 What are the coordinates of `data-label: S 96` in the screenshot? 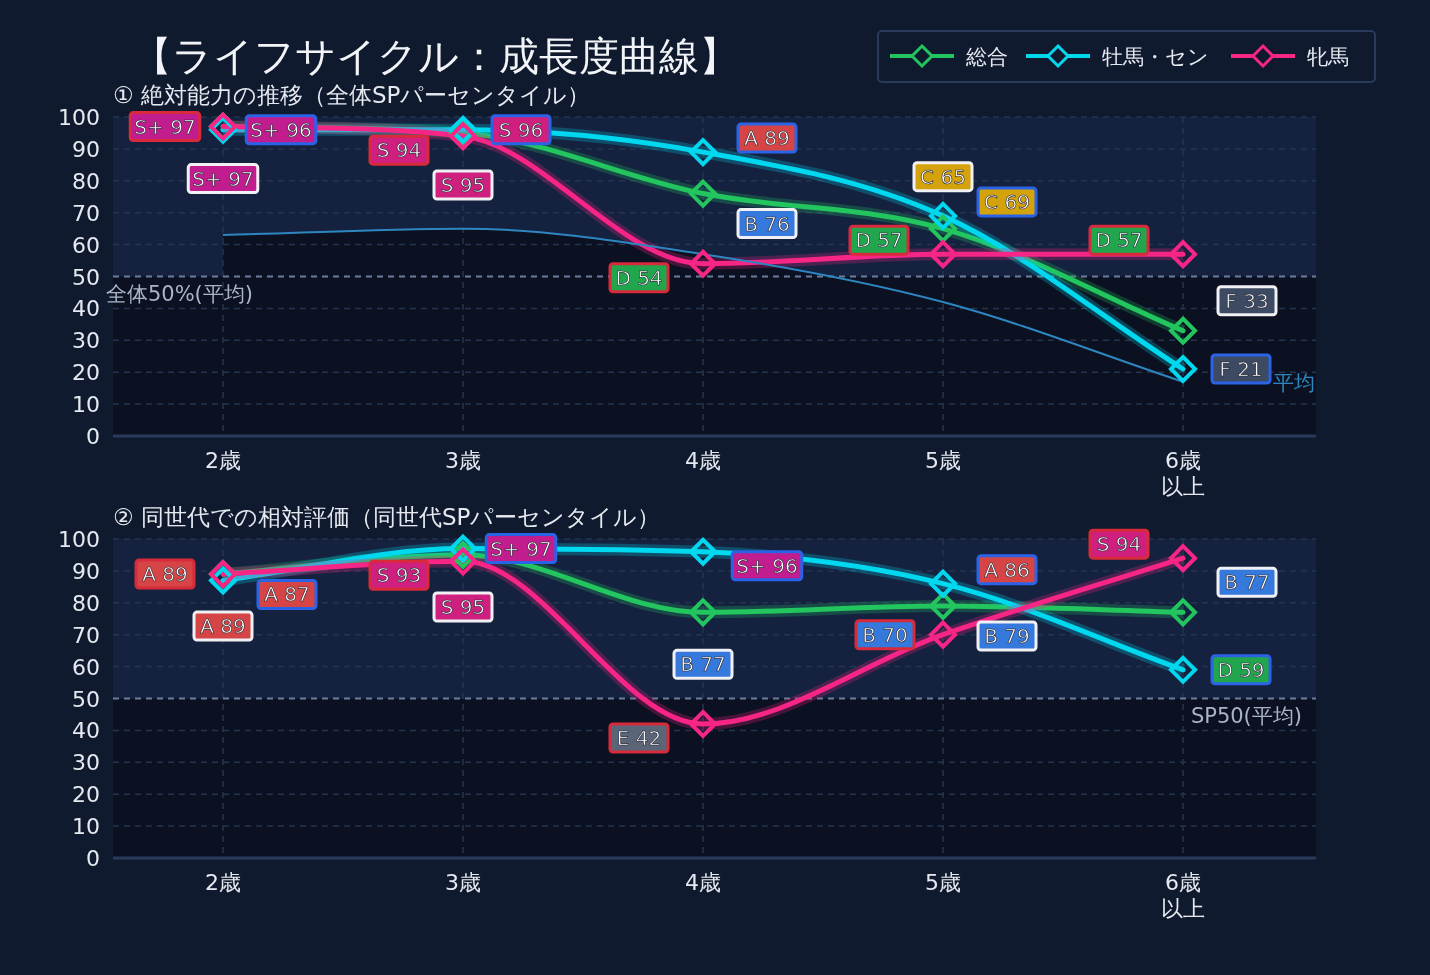 It's located at (521, 129).